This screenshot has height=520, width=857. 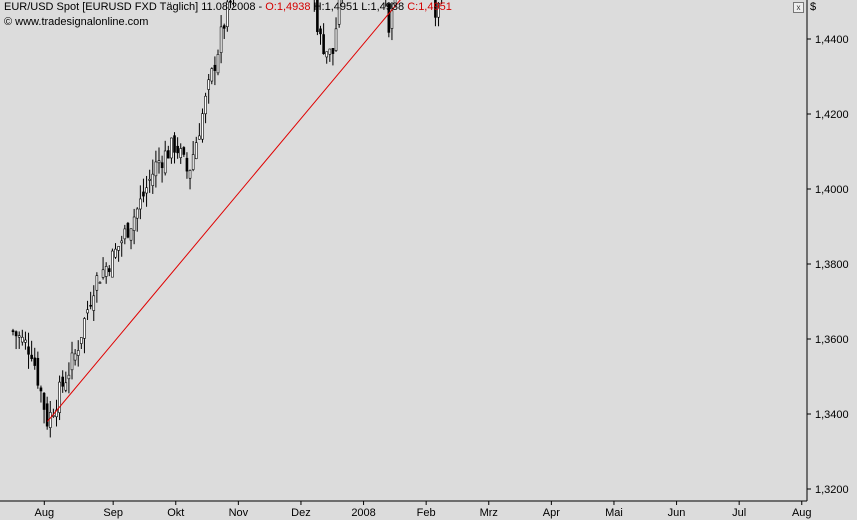 What do you see at coordinates (336, 7) in the screenshot?
I see `high-value: H:1,4951` at bounding box center [336, 7].